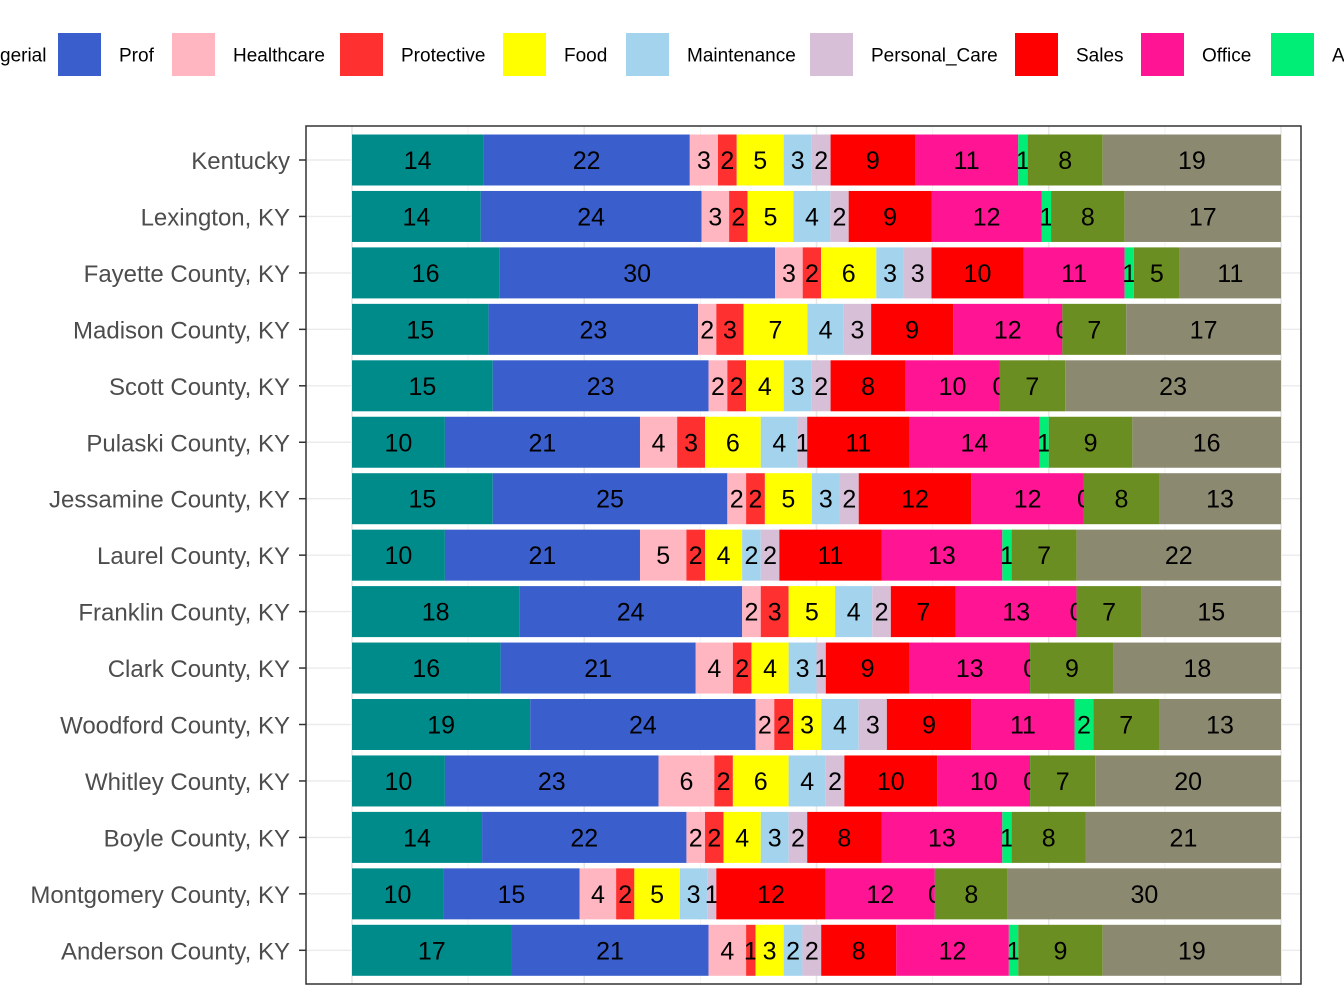 The image size is (1344, 1008). What do you see at coordinates (1220, 500) in the screenshot?
I see `bar-value-label: 13` at bounding box center [1220, 500].